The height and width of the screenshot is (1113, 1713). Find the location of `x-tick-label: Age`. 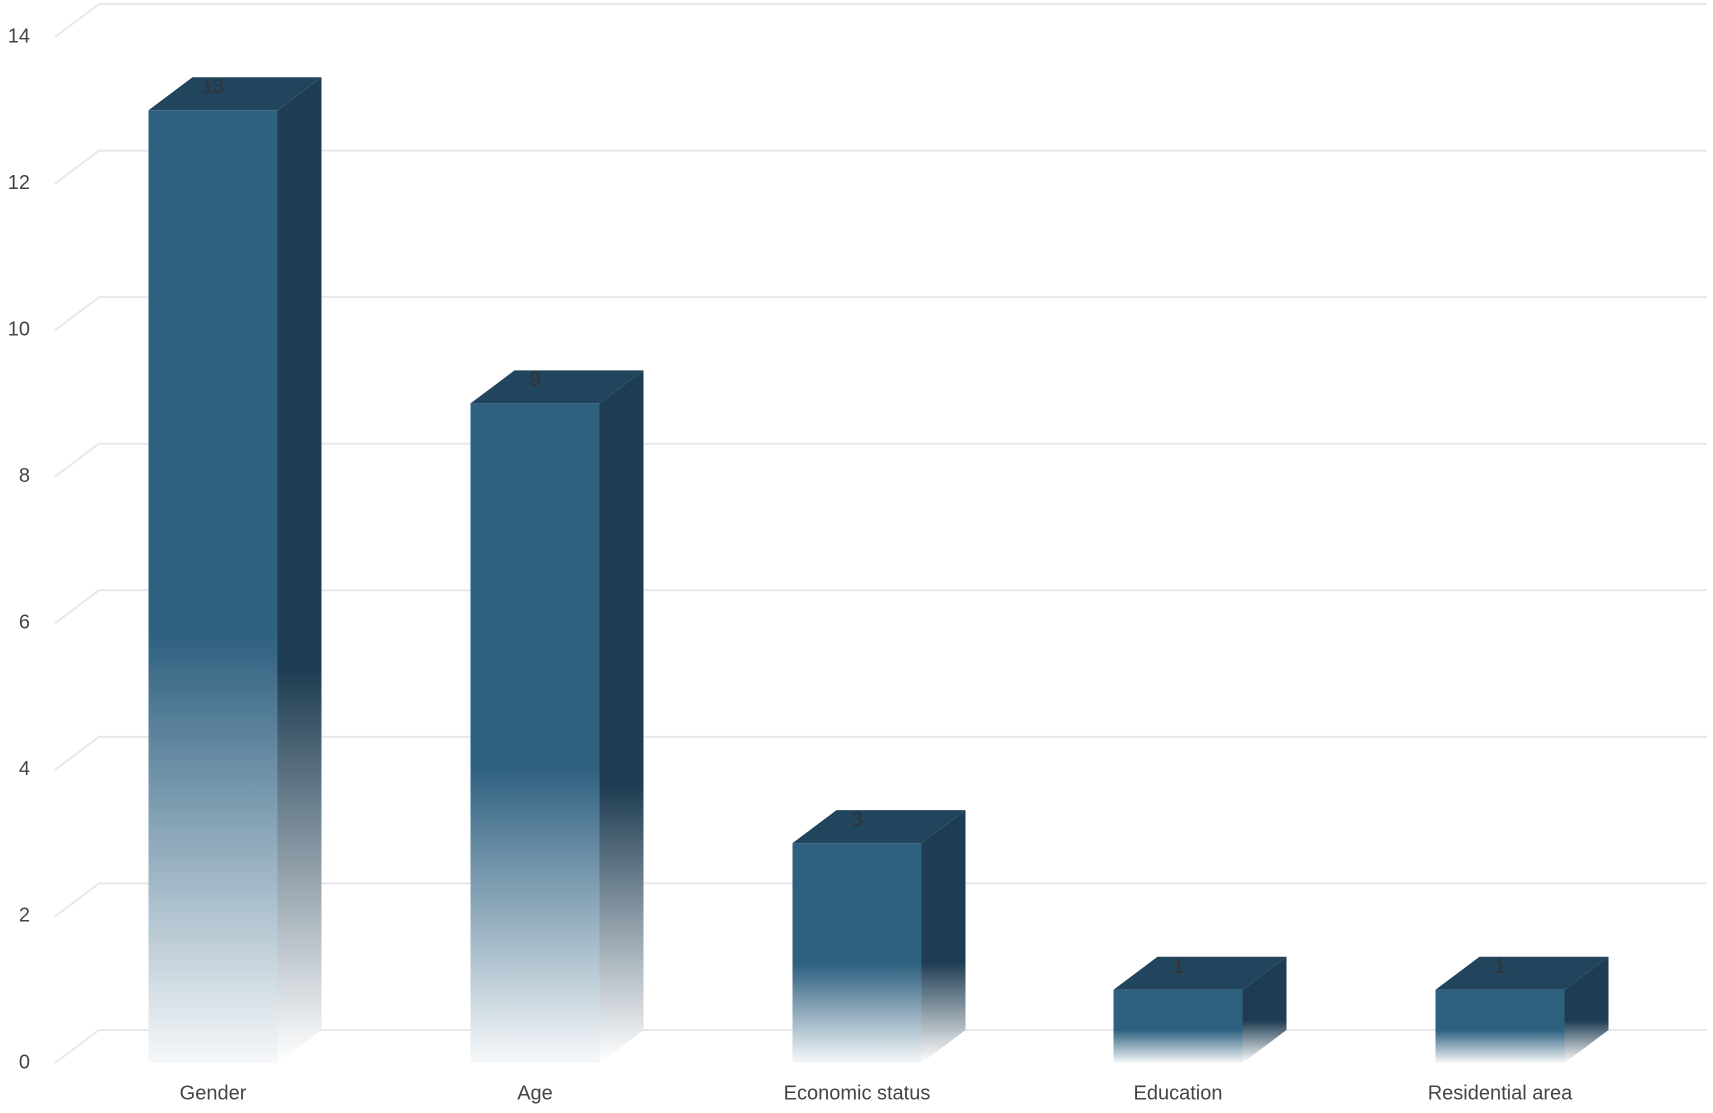

x-tick-label: Age is located at coordinates (535, 1093).